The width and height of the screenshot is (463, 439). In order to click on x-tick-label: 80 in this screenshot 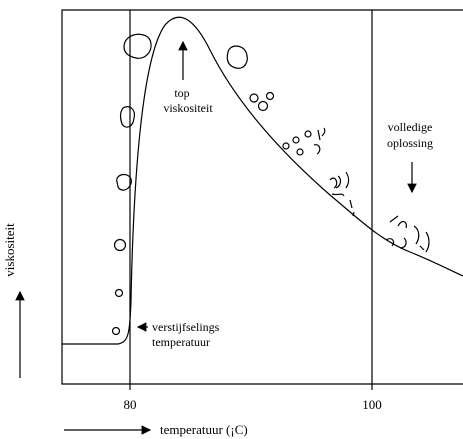, I will do `click(130, 404)`.